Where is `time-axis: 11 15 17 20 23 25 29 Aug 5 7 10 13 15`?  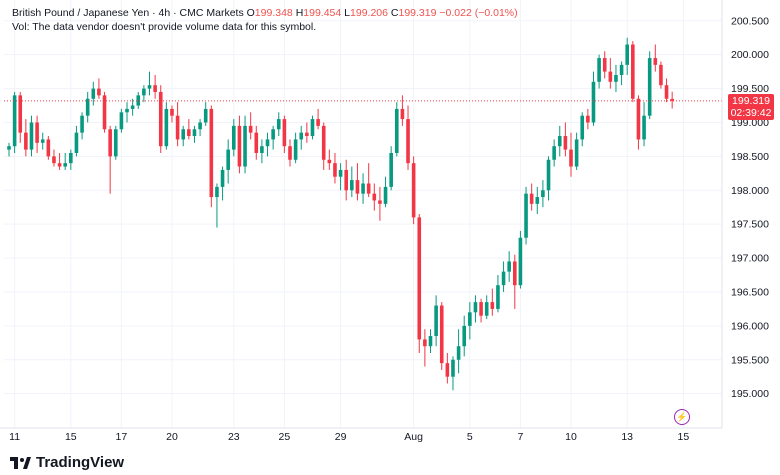 time-axis: 11 15 17 20 23 25 29 Aug 5 7 10 13 15 is located at coordinates (361, 435).